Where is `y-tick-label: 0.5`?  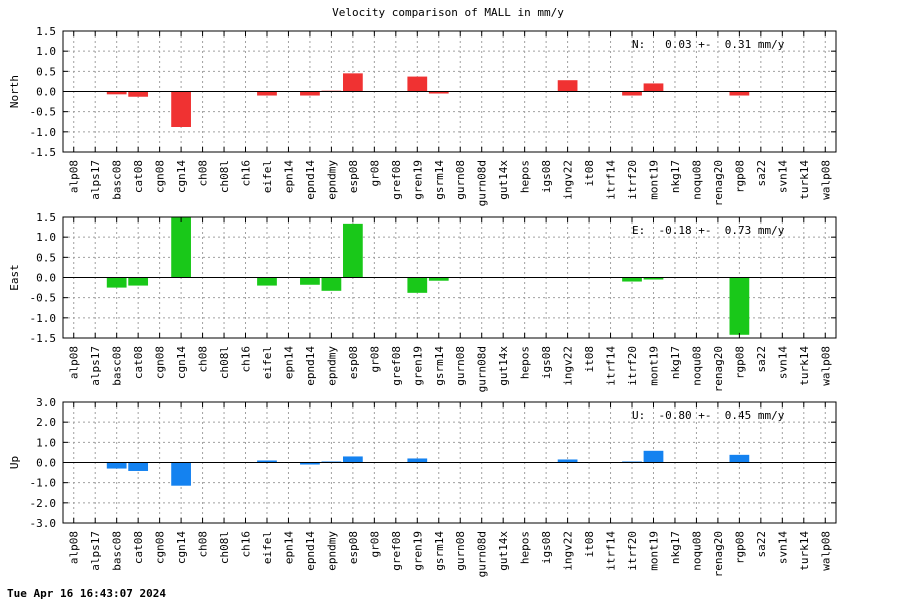
y-tick-label: 0.5 is located at coordinates (46, 257).